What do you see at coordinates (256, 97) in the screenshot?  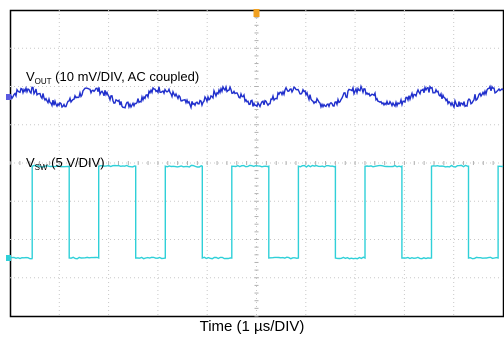 I see `vout-trace` at bounding box center [256, 97].